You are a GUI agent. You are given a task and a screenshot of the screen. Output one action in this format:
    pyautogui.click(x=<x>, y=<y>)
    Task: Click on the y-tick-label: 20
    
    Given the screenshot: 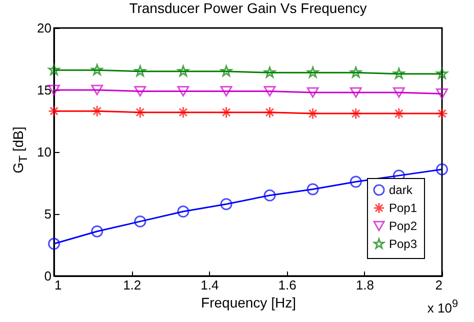 What is the action you would take?
    pyautogui.click(x=44, y=28)
    